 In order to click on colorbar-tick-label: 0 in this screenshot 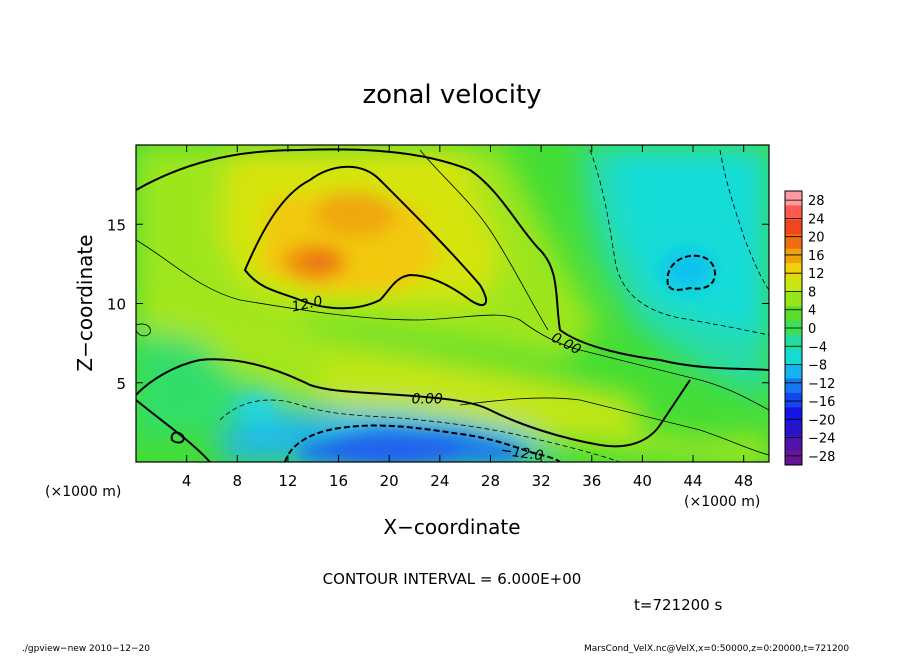, I will do `click(812, 329)`.